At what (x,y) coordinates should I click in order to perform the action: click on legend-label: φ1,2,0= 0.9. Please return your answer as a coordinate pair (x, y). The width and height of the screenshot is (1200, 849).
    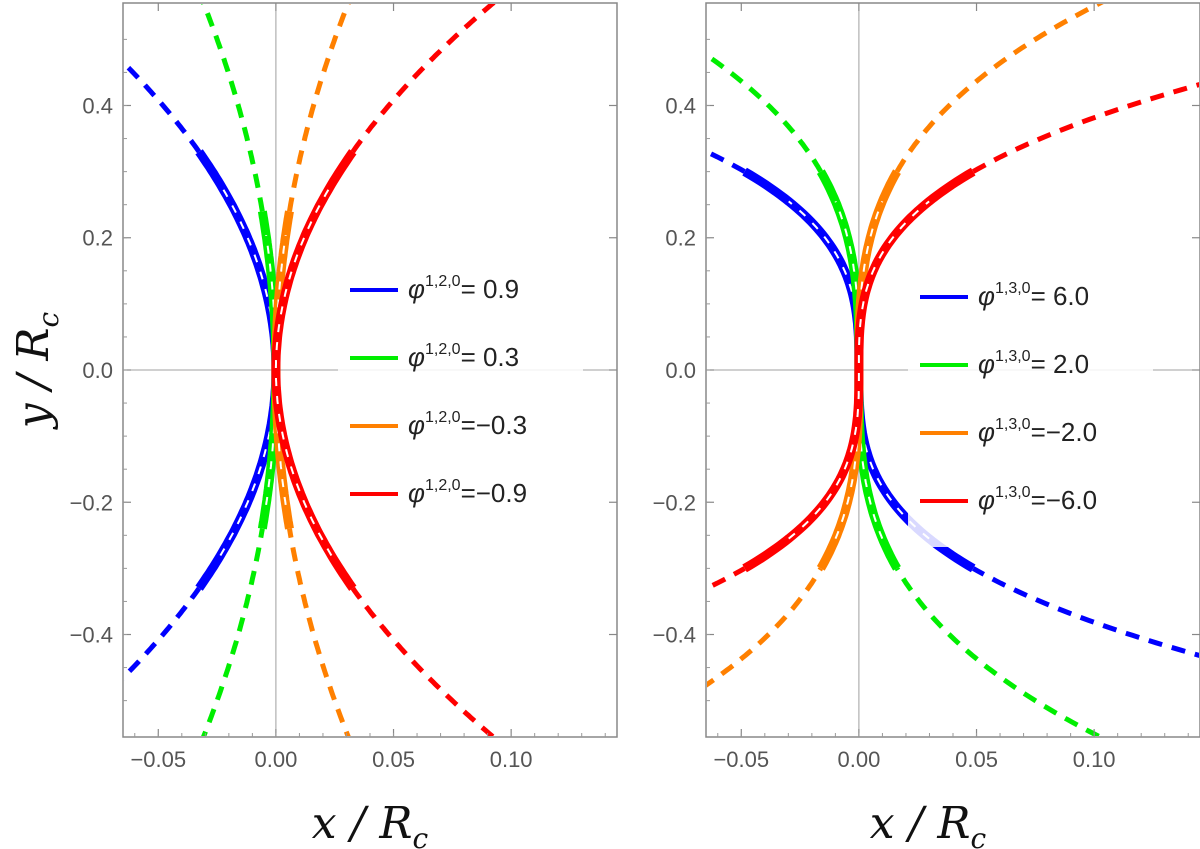
    Looking at the image, I should click on (463, 288).